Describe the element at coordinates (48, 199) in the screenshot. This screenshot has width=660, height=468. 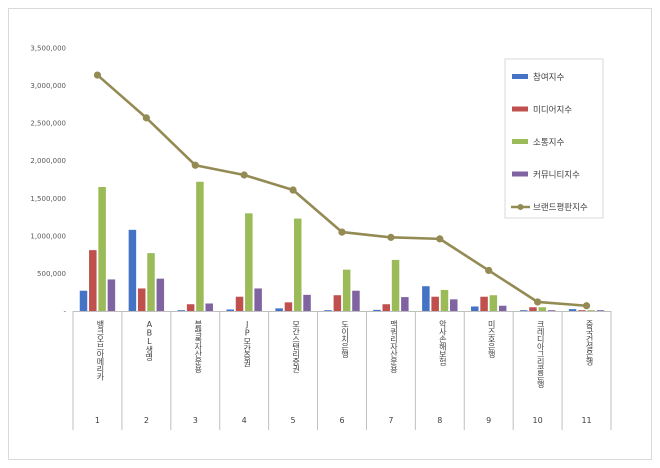
I see `y-tick-label: 1,500,000` at that location.